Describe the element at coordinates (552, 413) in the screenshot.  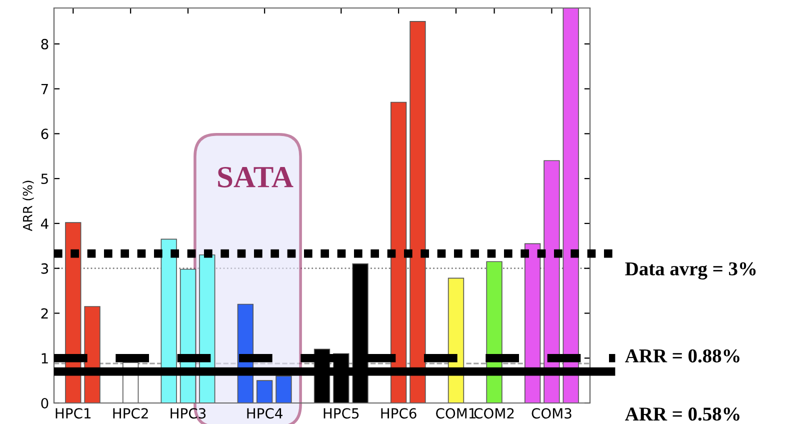
I see `x-tick-label: COM3` at that location.